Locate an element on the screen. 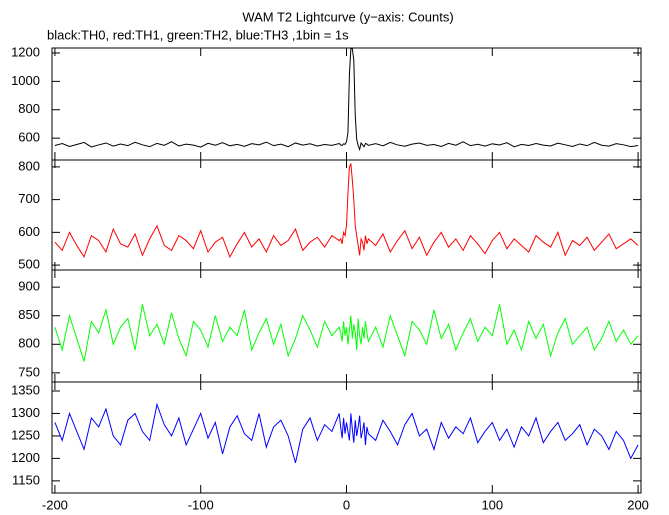 This screenshot has height=515, width=669. chart-title: WAM T2 Lightcurve (y−axis: Counts) is located at coordinates (347, 16).